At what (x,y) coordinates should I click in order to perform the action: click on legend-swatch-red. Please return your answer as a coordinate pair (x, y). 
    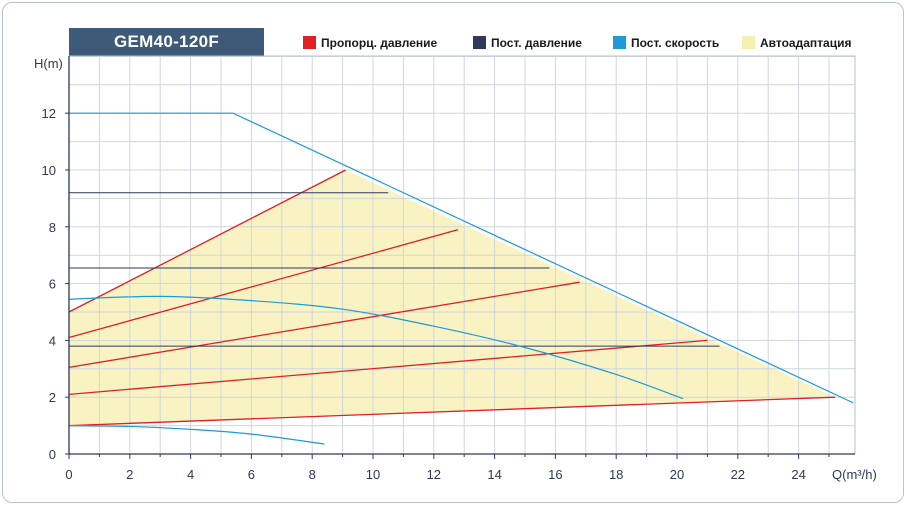
    Looking at the image, I should click on (309, 42).